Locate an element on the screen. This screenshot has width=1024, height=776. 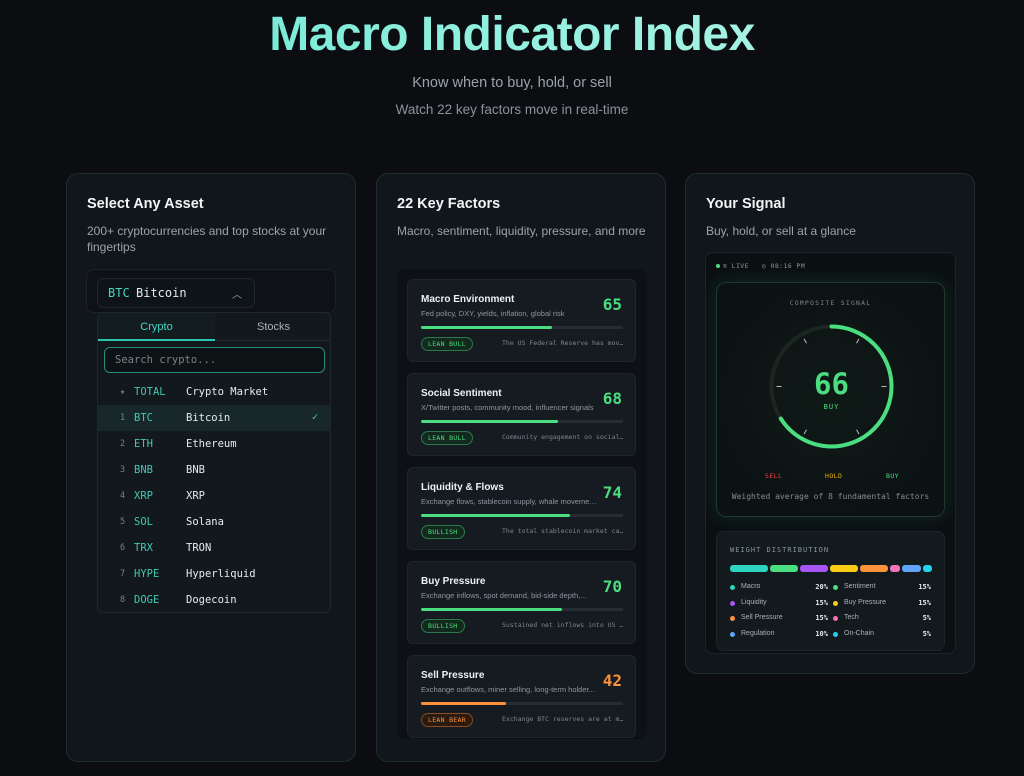
asset-row-btc: 1 BTC Bitcoin ✓ is located at coordinates (214, 418).